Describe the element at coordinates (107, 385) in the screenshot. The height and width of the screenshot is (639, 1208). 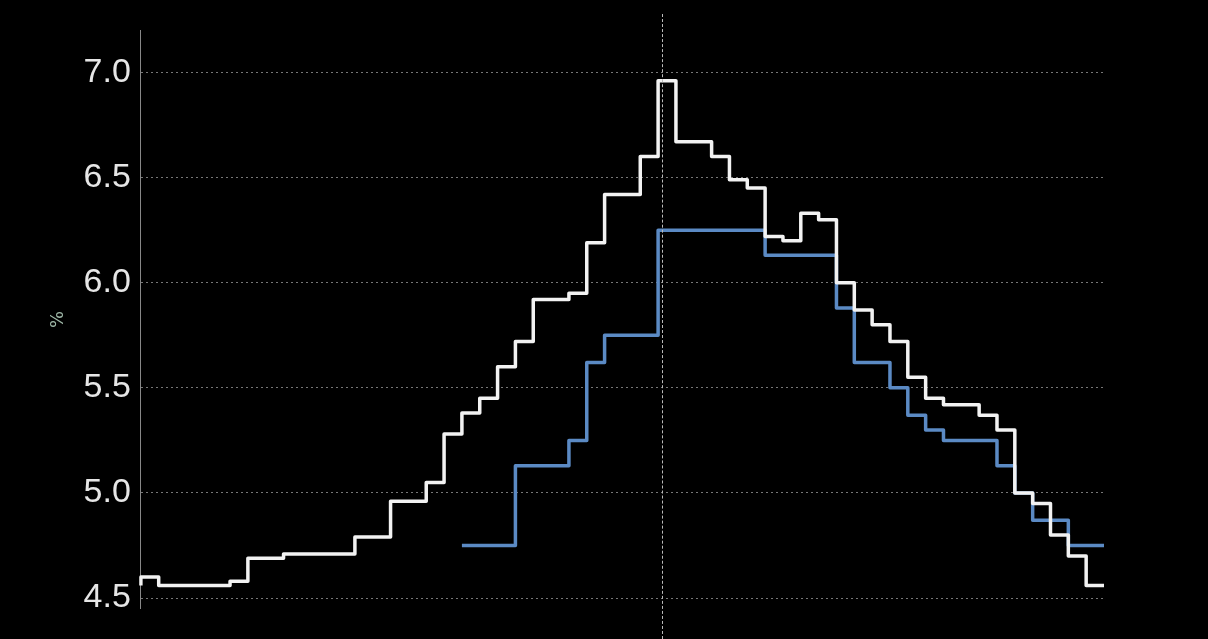
I see `y-tick-label: 5.5` at that location.